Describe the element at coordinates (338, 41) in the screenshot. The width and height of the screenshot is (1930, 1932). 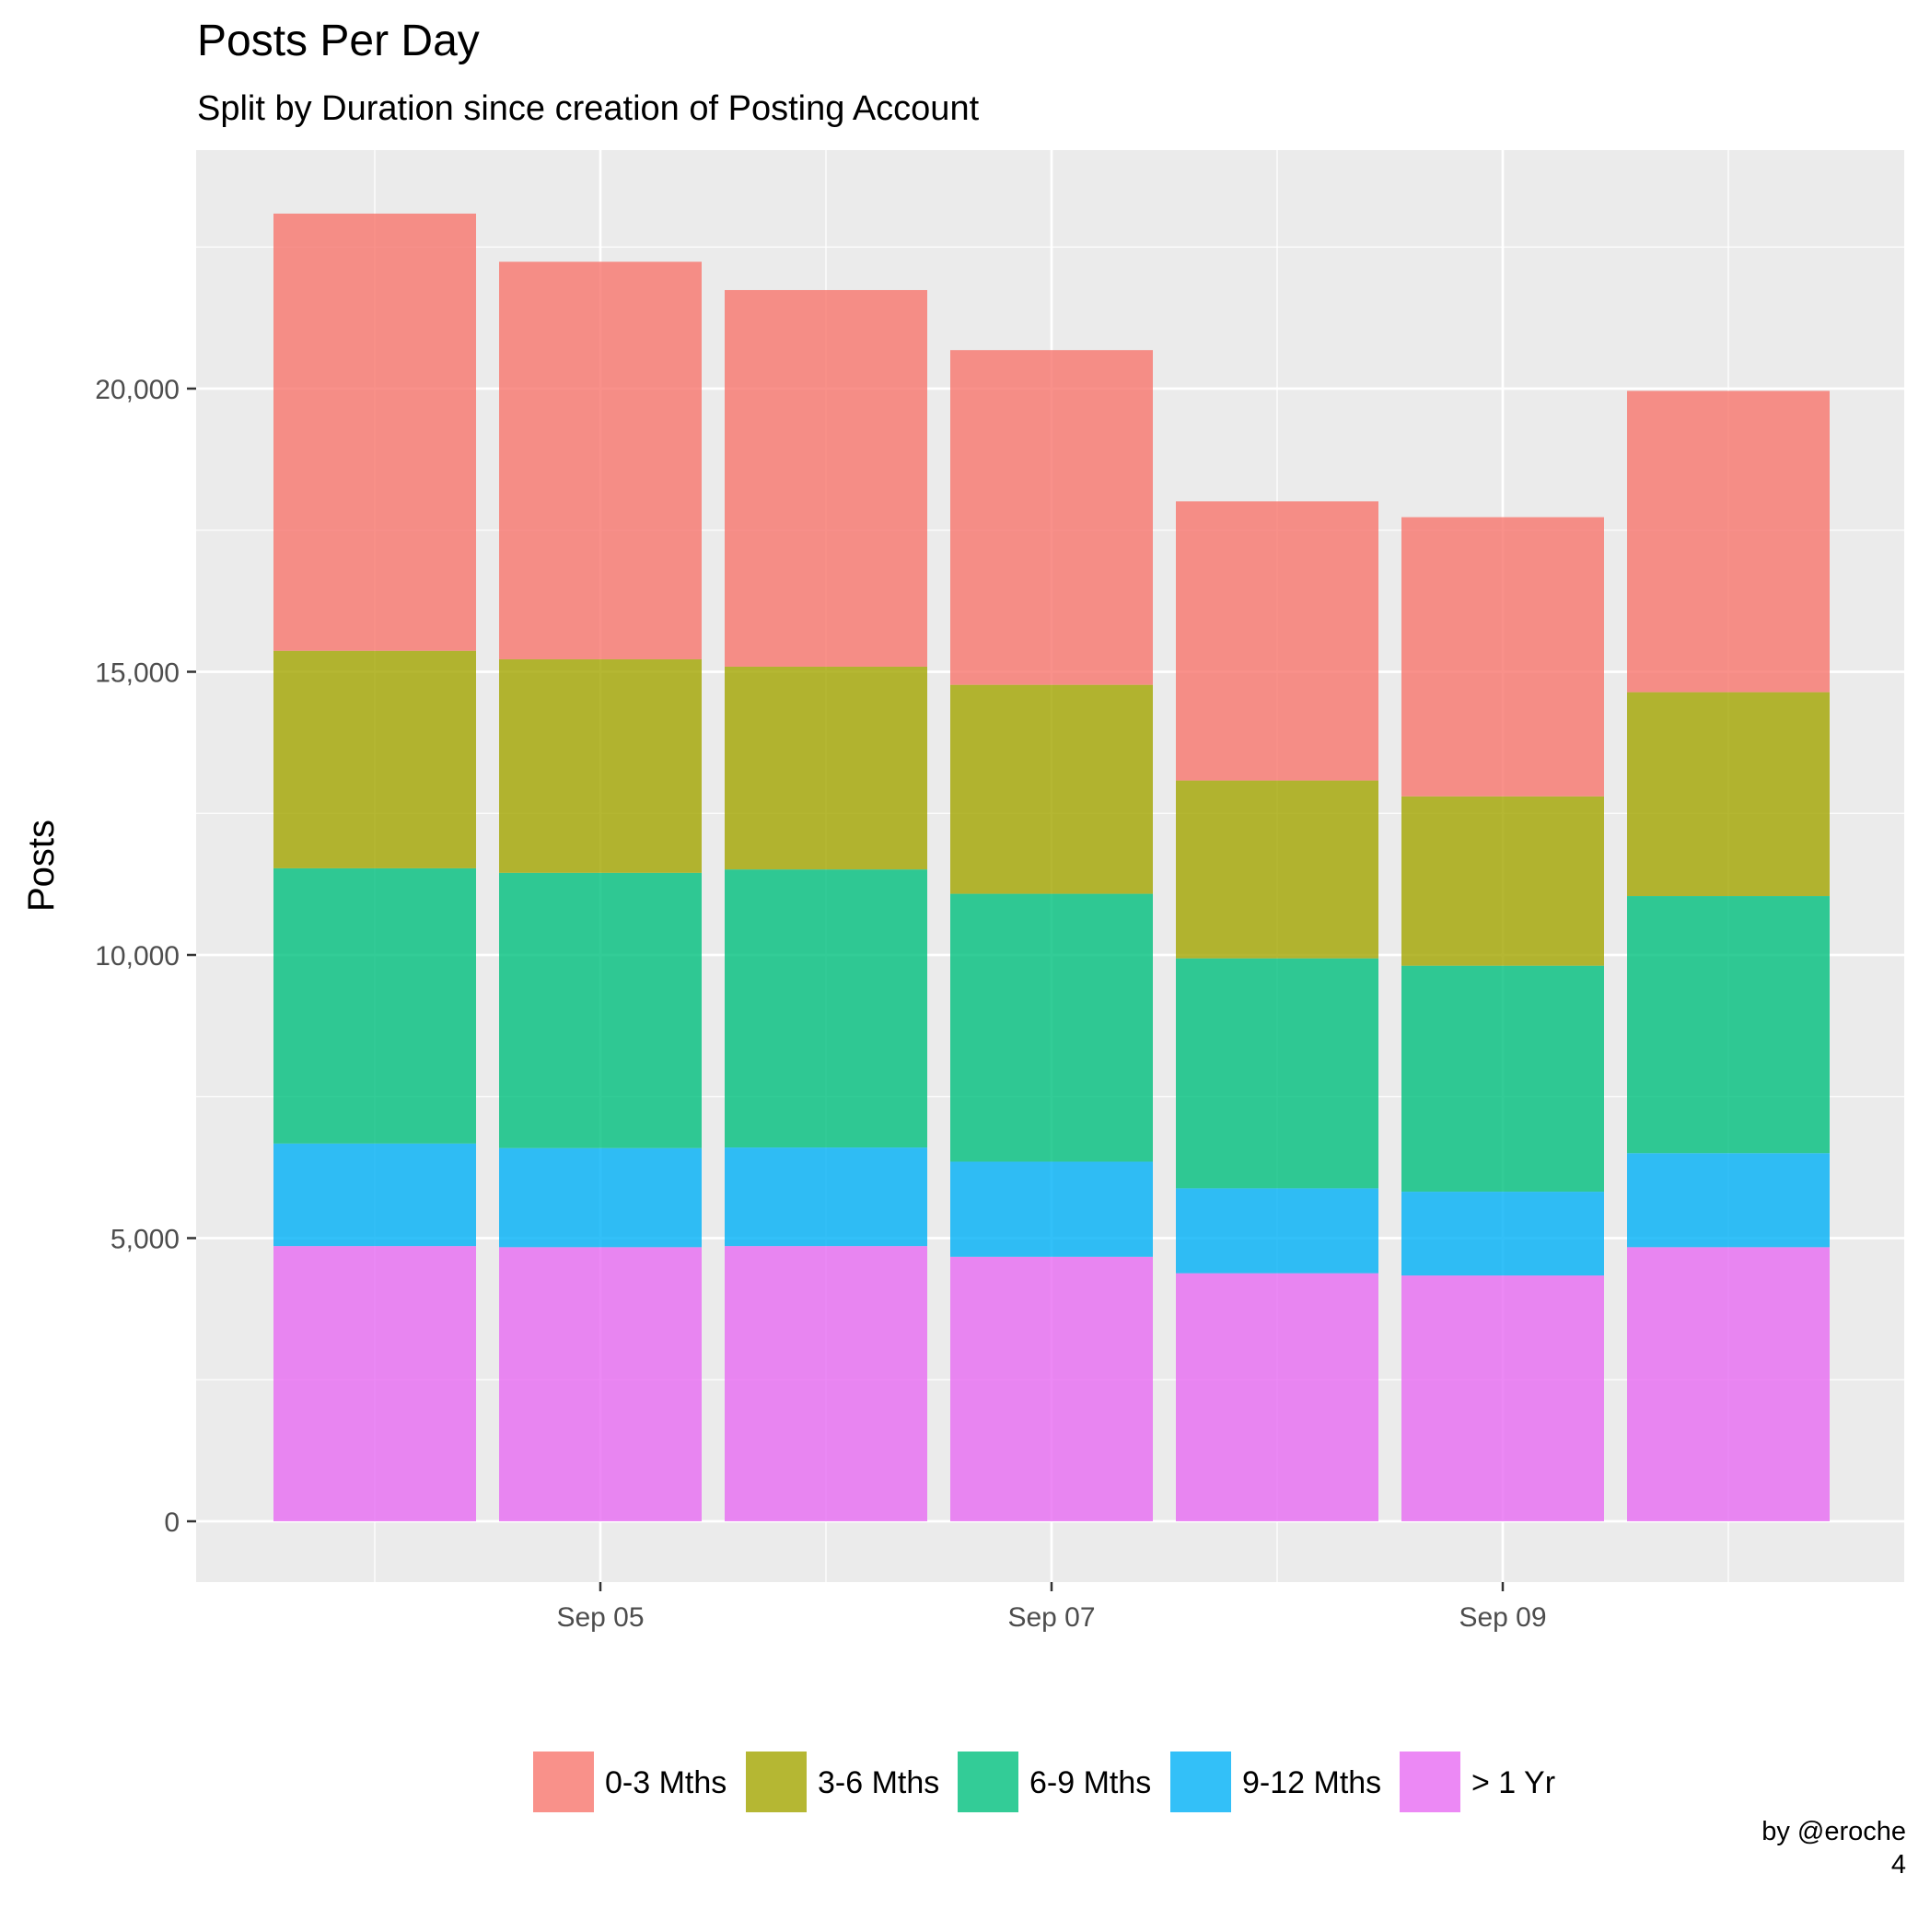
I see `chart-title: Posts Per Day` at that location.